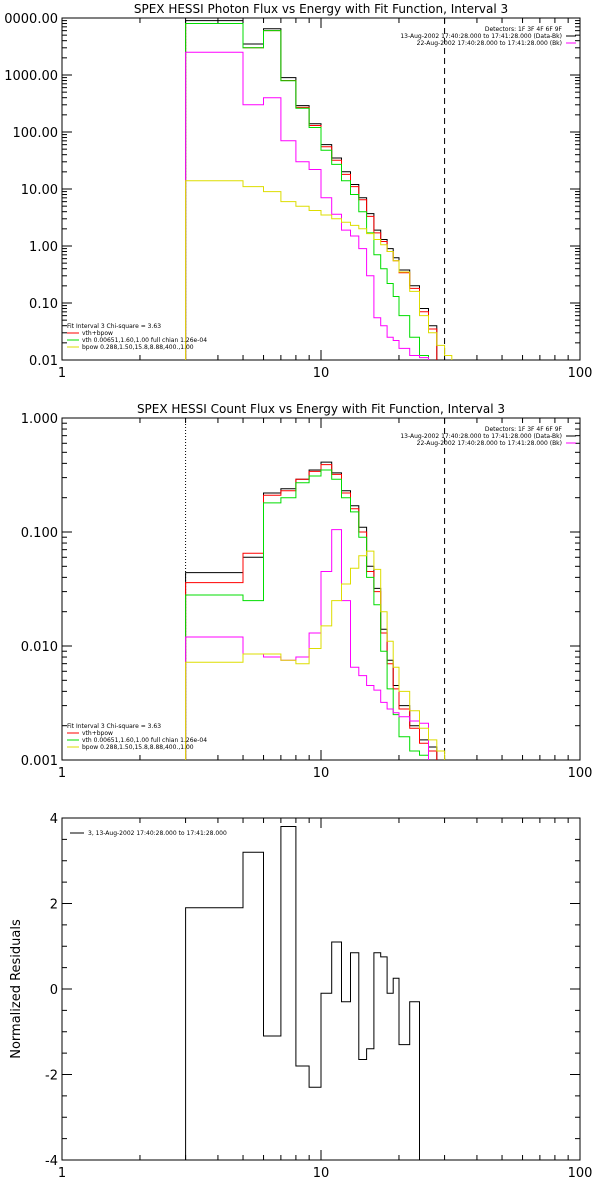 The height and width of the screenshot is (1200, 600). What do you see at coordinates (54, 905) in the screenshot?
I see `y-tick-label: 2` at bounding box center [54, 905].